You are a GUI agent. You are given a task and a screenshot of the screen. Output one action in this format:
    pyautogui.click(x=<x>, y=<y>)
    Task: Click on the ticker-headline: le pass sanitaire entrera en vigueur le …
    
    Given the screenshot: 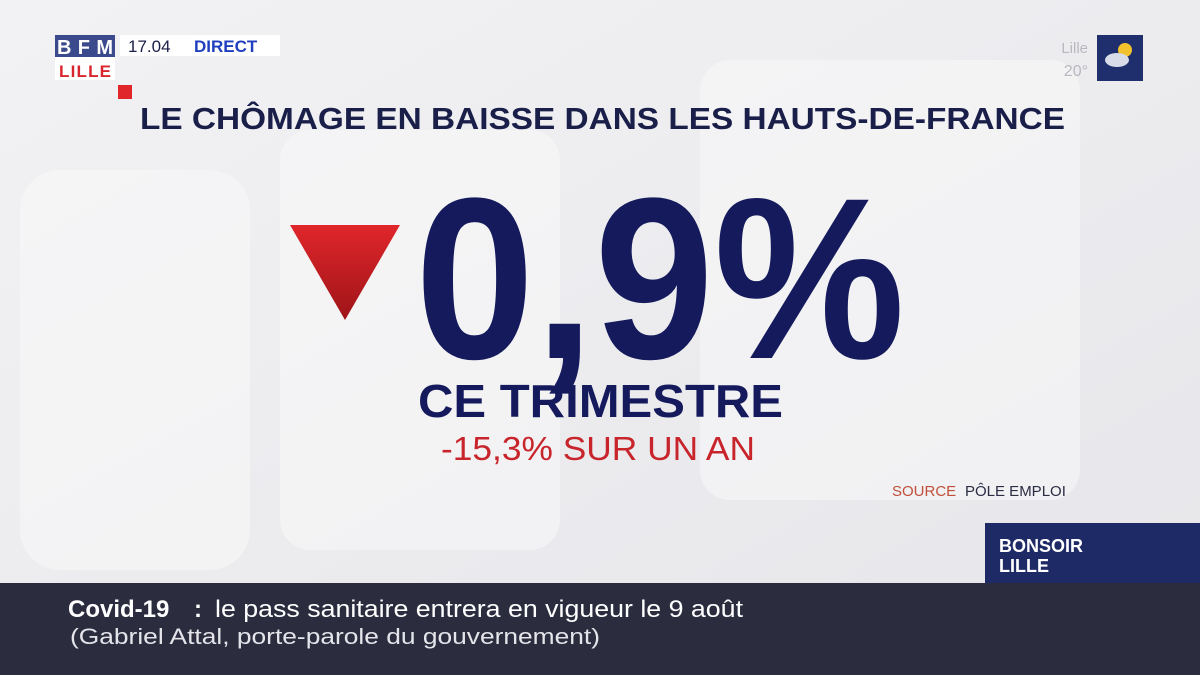 What is the action you would take?
    pyautogui.click(x=479, y=609)
    